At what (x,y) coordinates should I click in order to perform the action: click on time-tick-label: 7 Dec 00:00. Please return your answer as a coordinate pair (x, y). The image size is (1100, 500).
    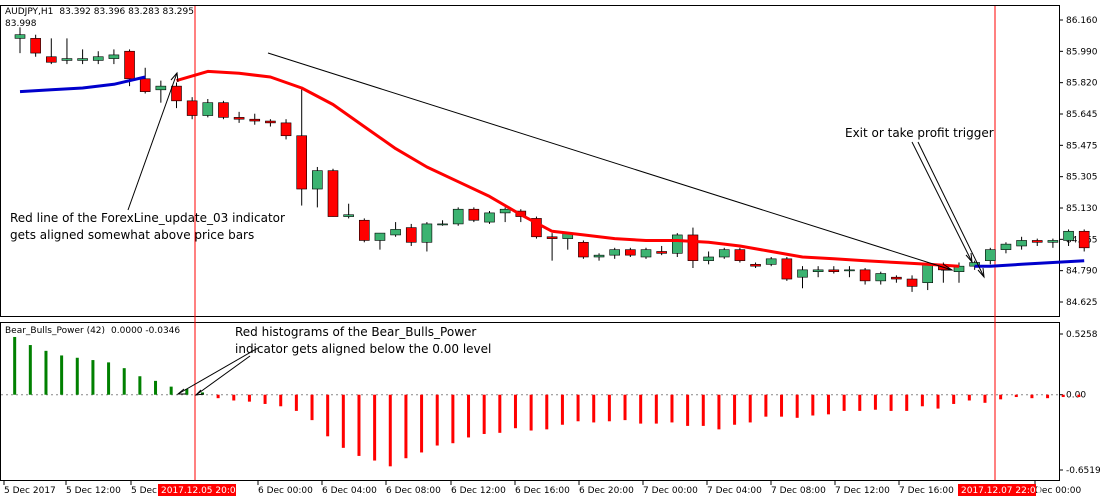
    Looking at the image, I should click on (670, 491).